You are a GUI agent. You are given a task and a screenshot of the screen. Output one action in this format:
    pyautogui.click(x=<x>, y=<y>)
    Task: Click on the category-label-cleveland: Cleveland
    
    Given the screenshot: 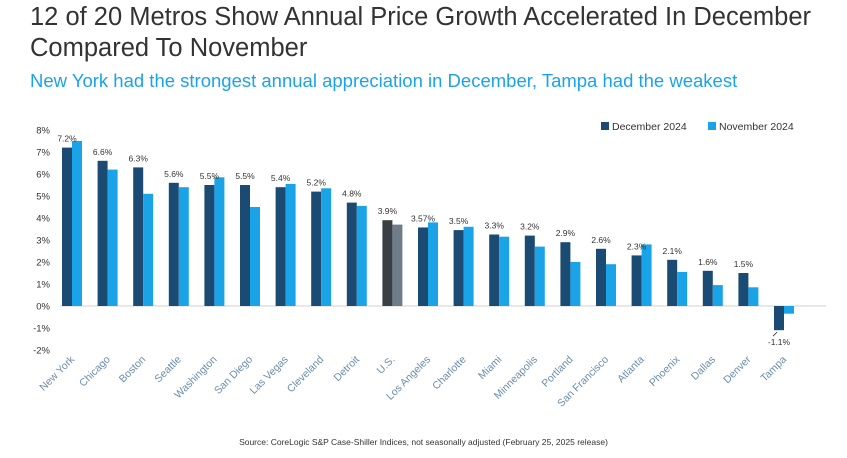 What is the action you would take?
    pyautogui.click(x=306, y=375)
    